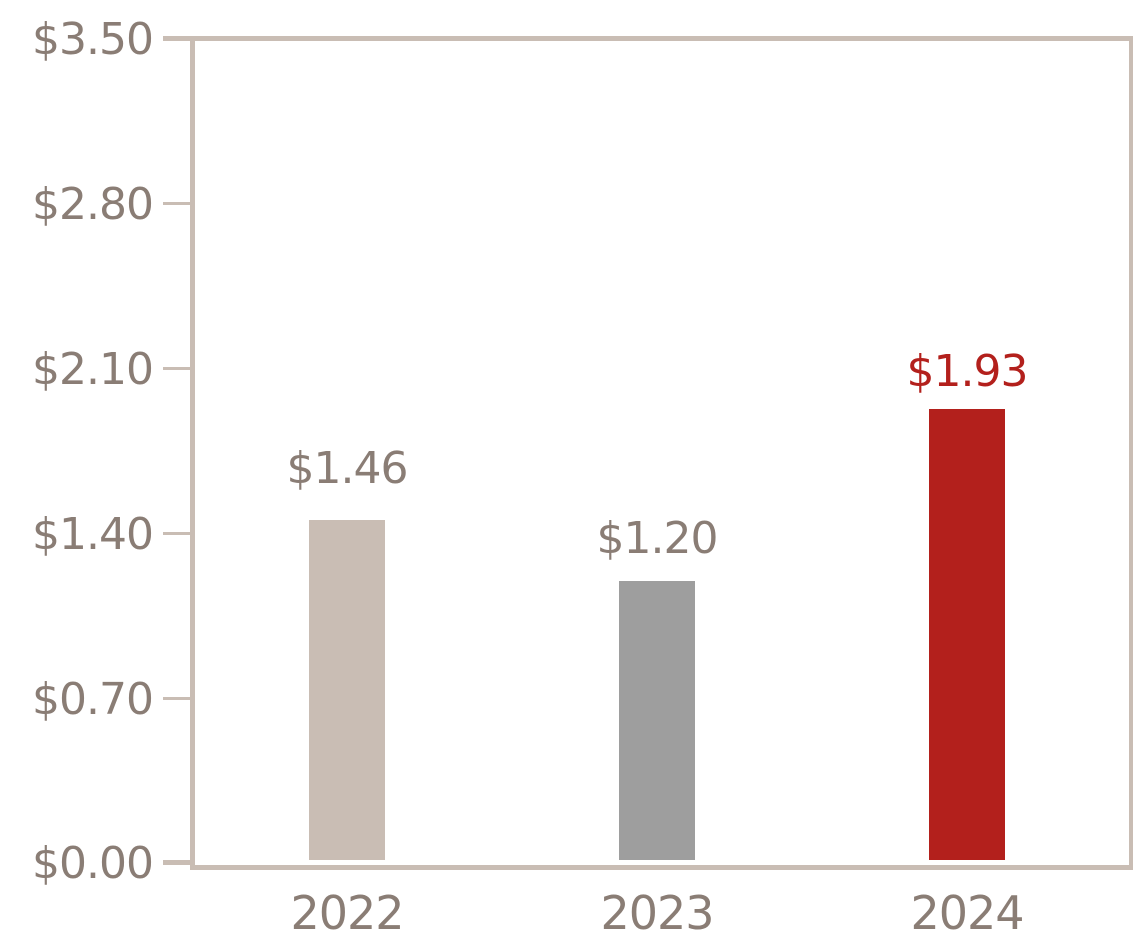  I want to click on x-axis-label-2022: 2022, so click(347, 913).